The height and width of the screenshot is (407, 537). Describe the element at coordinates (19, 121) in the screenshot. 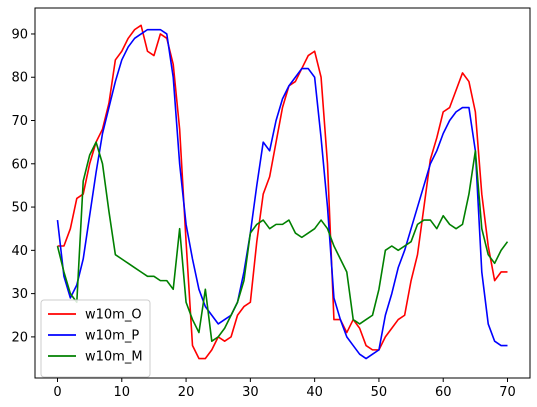

I see `y-tick-label: 70` at that location.